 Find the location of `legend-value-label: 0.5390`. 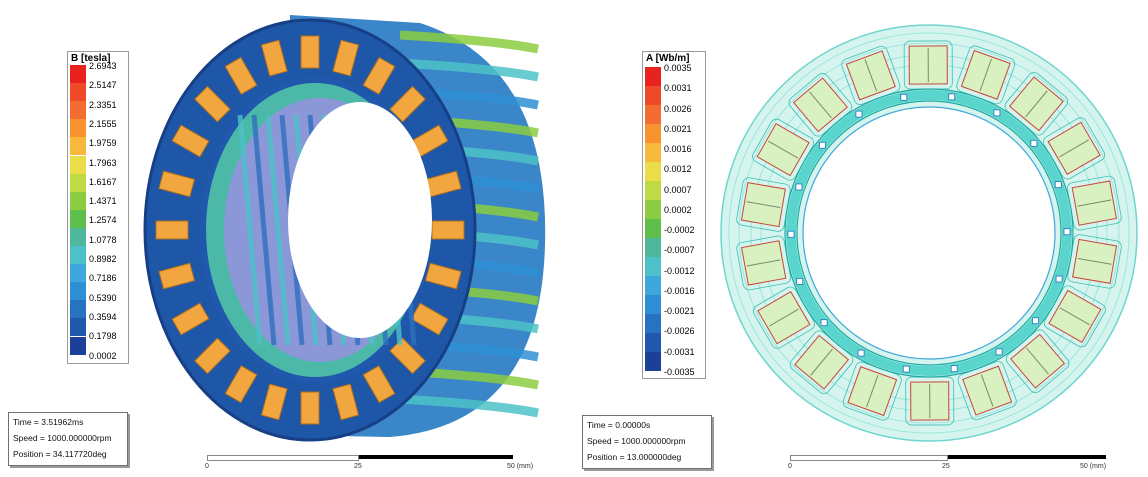

legend-value-label: 0.5390 is located at coordinates (103, 297).